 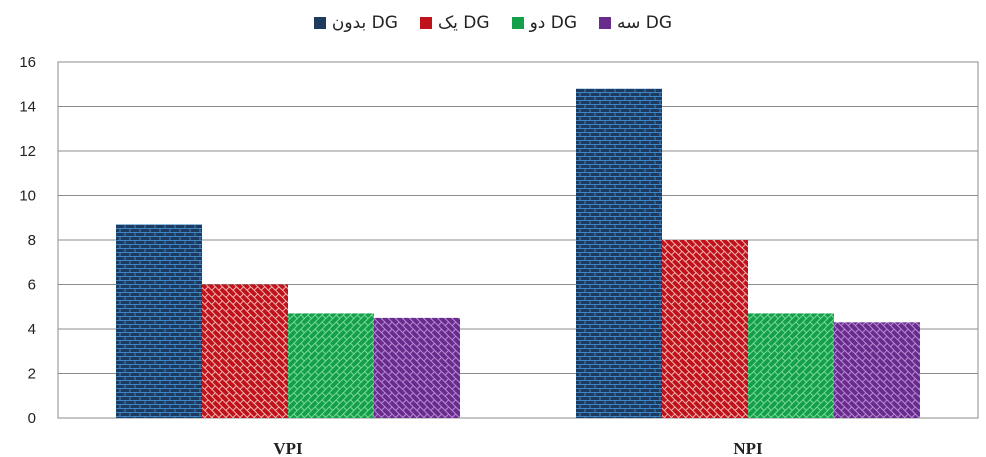 I want to click on y-tick-label: 8, so click(x=32, y=240).